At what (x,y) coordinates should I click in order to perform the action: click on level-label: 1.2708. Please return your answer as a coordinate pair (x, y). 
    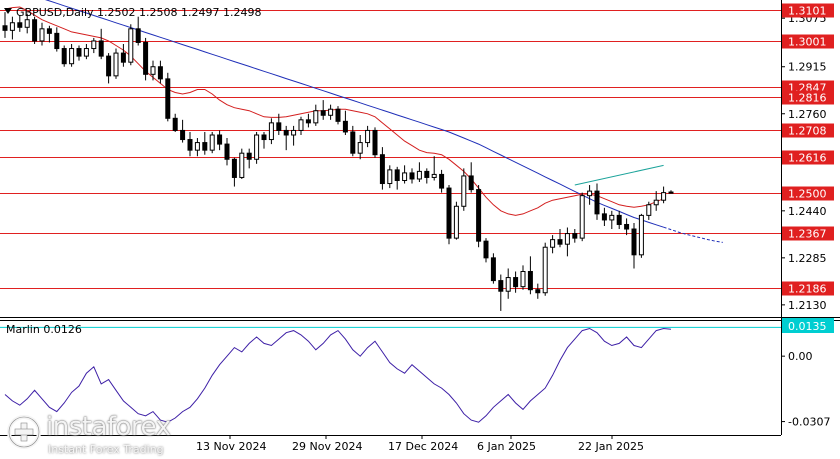
    Looking at the image, I should click on (807, 131).